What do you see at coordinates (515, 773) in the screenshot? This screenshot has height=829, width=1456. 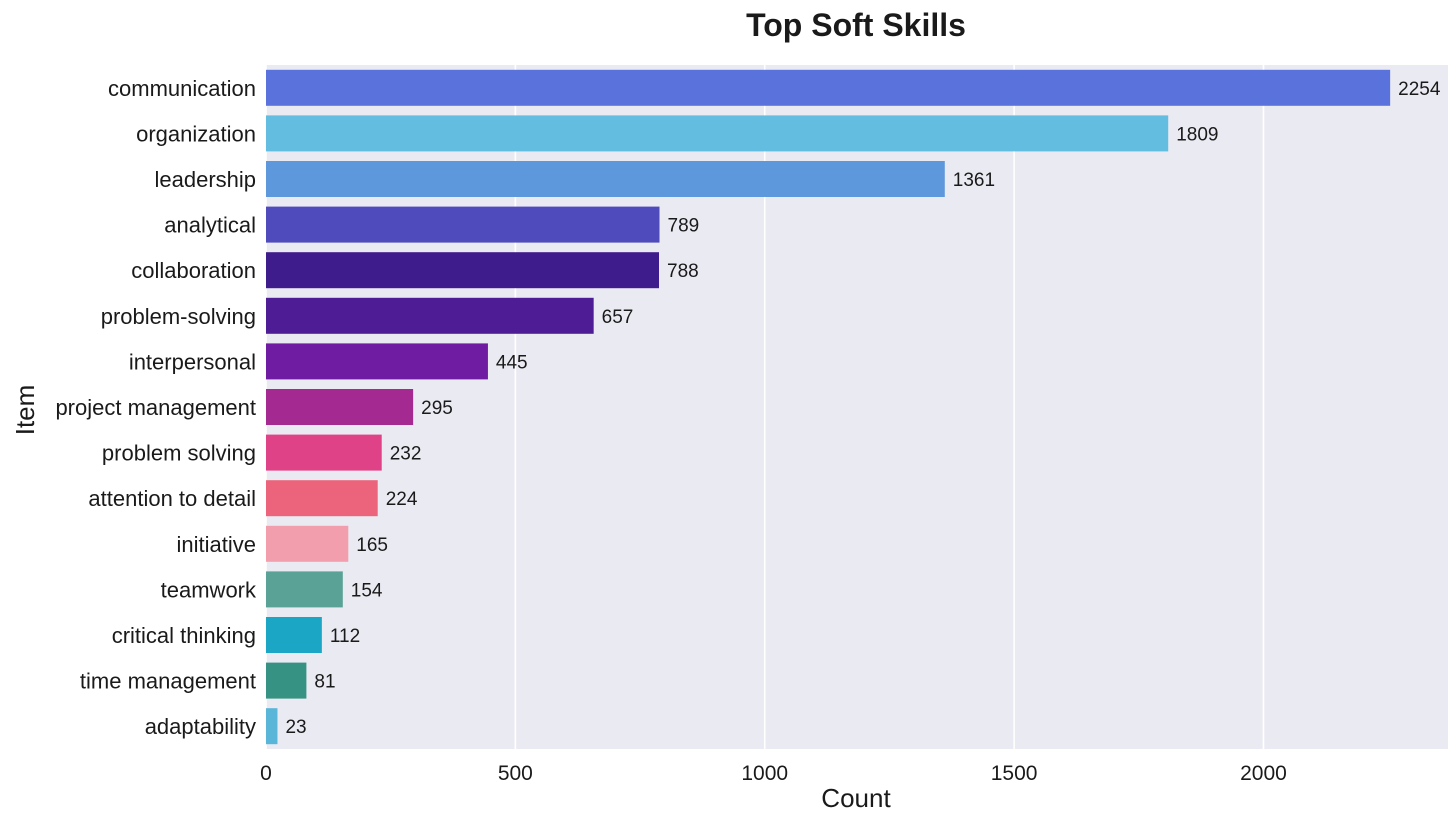 I see `x-tick-label: 500` at bounding box center [515, 773].